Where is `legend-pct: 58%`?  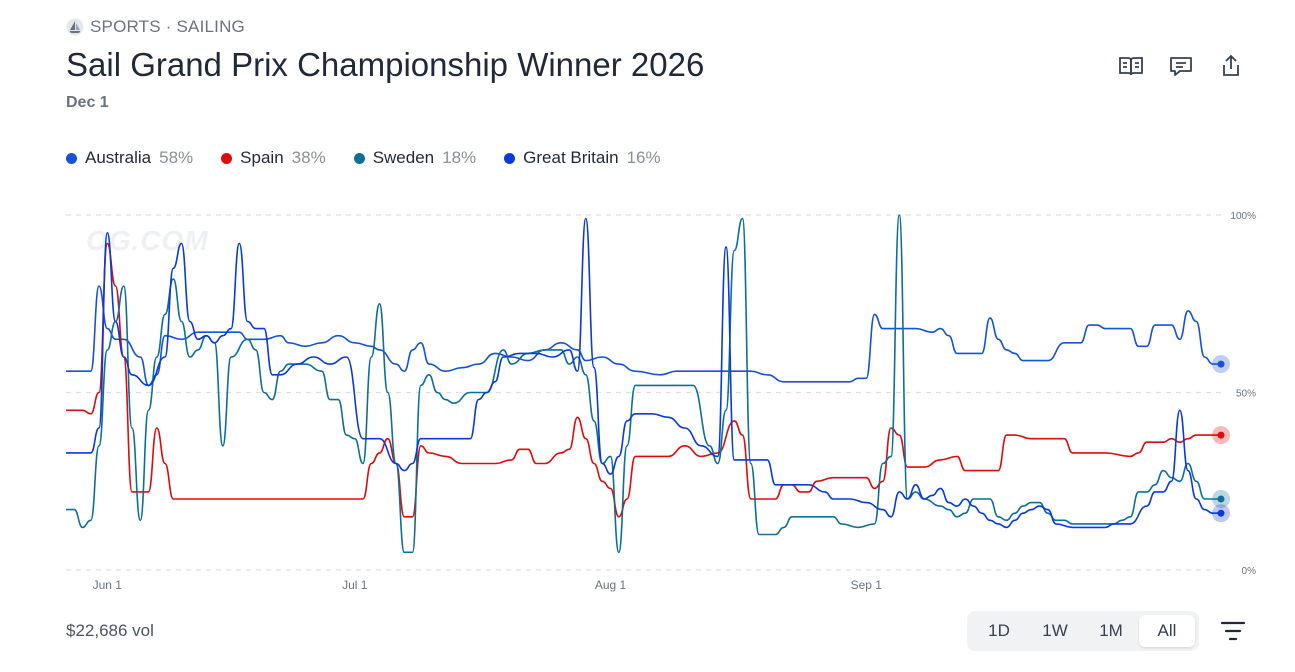 legend-pct: 58% is located at coordinates (176, 157).